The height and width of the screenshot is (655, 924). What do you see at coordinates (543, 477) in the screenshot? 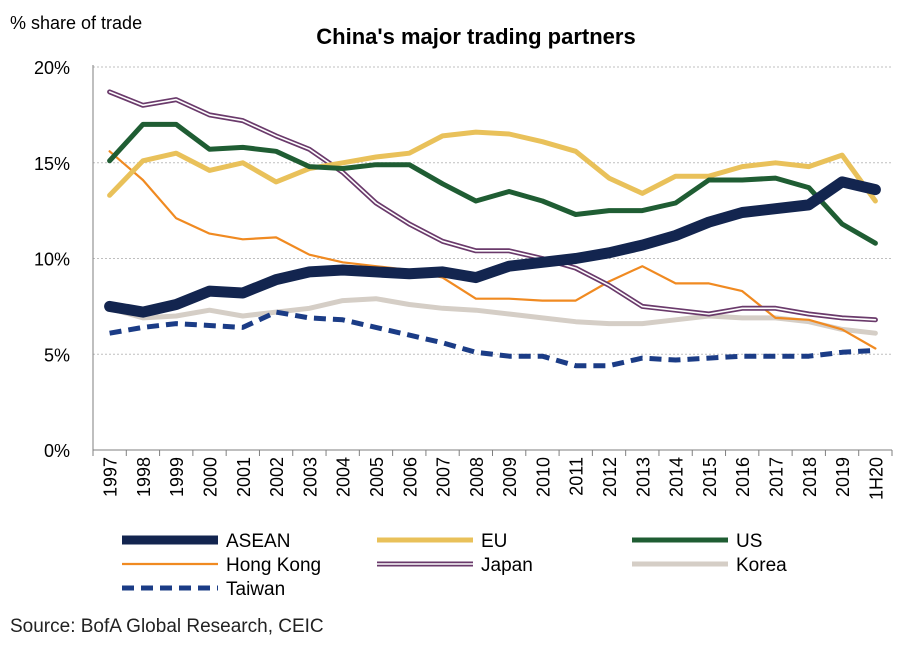
I see `x-tick-label: 2010` at bounding box center [543, 477].